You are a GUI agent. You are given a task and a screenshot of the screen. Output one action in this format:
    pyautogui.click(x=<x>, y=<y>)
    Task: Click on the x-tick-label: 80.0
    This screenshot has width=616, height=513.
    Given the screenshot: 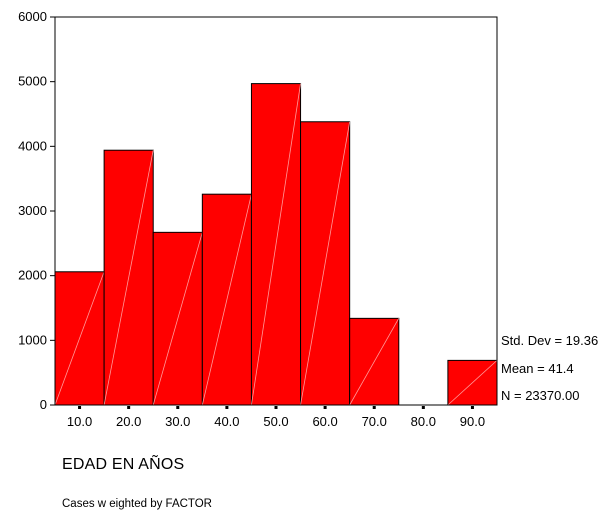 What is the action you would take?
    pyautogui.click(x=423, y=421)
    